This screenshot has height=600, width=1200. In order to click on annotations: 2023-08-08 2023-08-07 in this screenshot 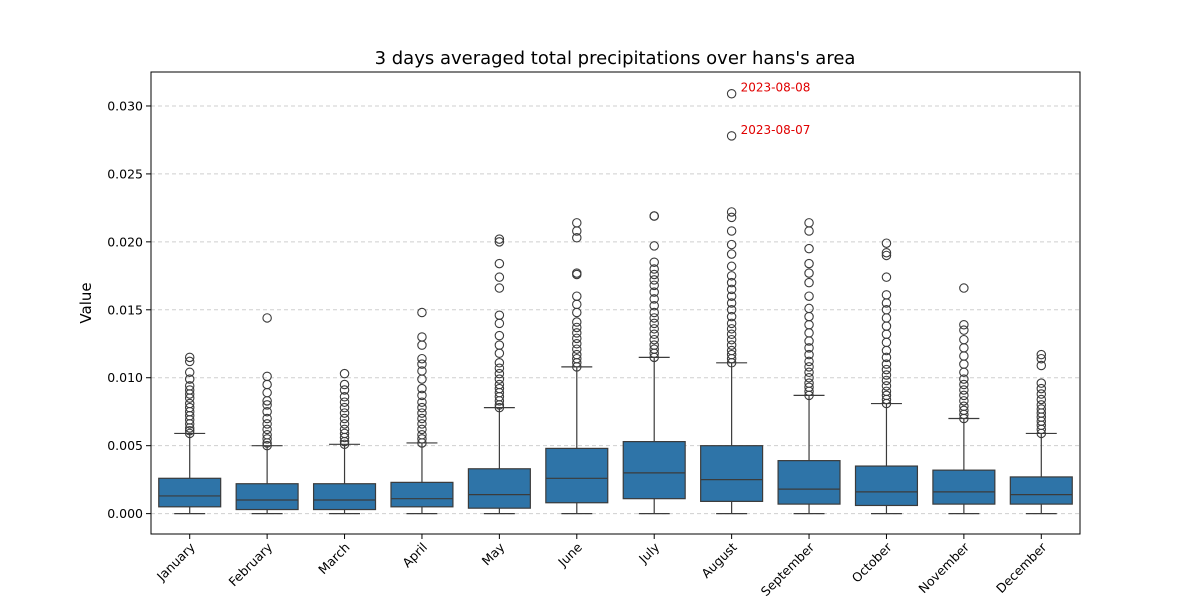, I will do `click(776, 109)`.